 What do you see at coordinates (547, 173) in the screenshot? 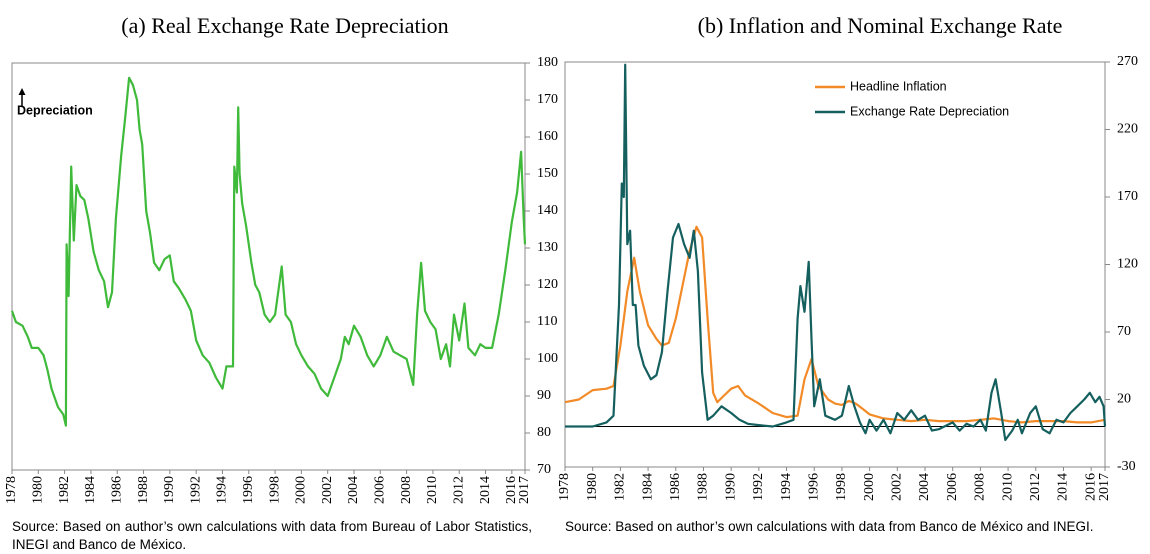
I see `y-tick-label: 150` at bounding box center [547, 173].